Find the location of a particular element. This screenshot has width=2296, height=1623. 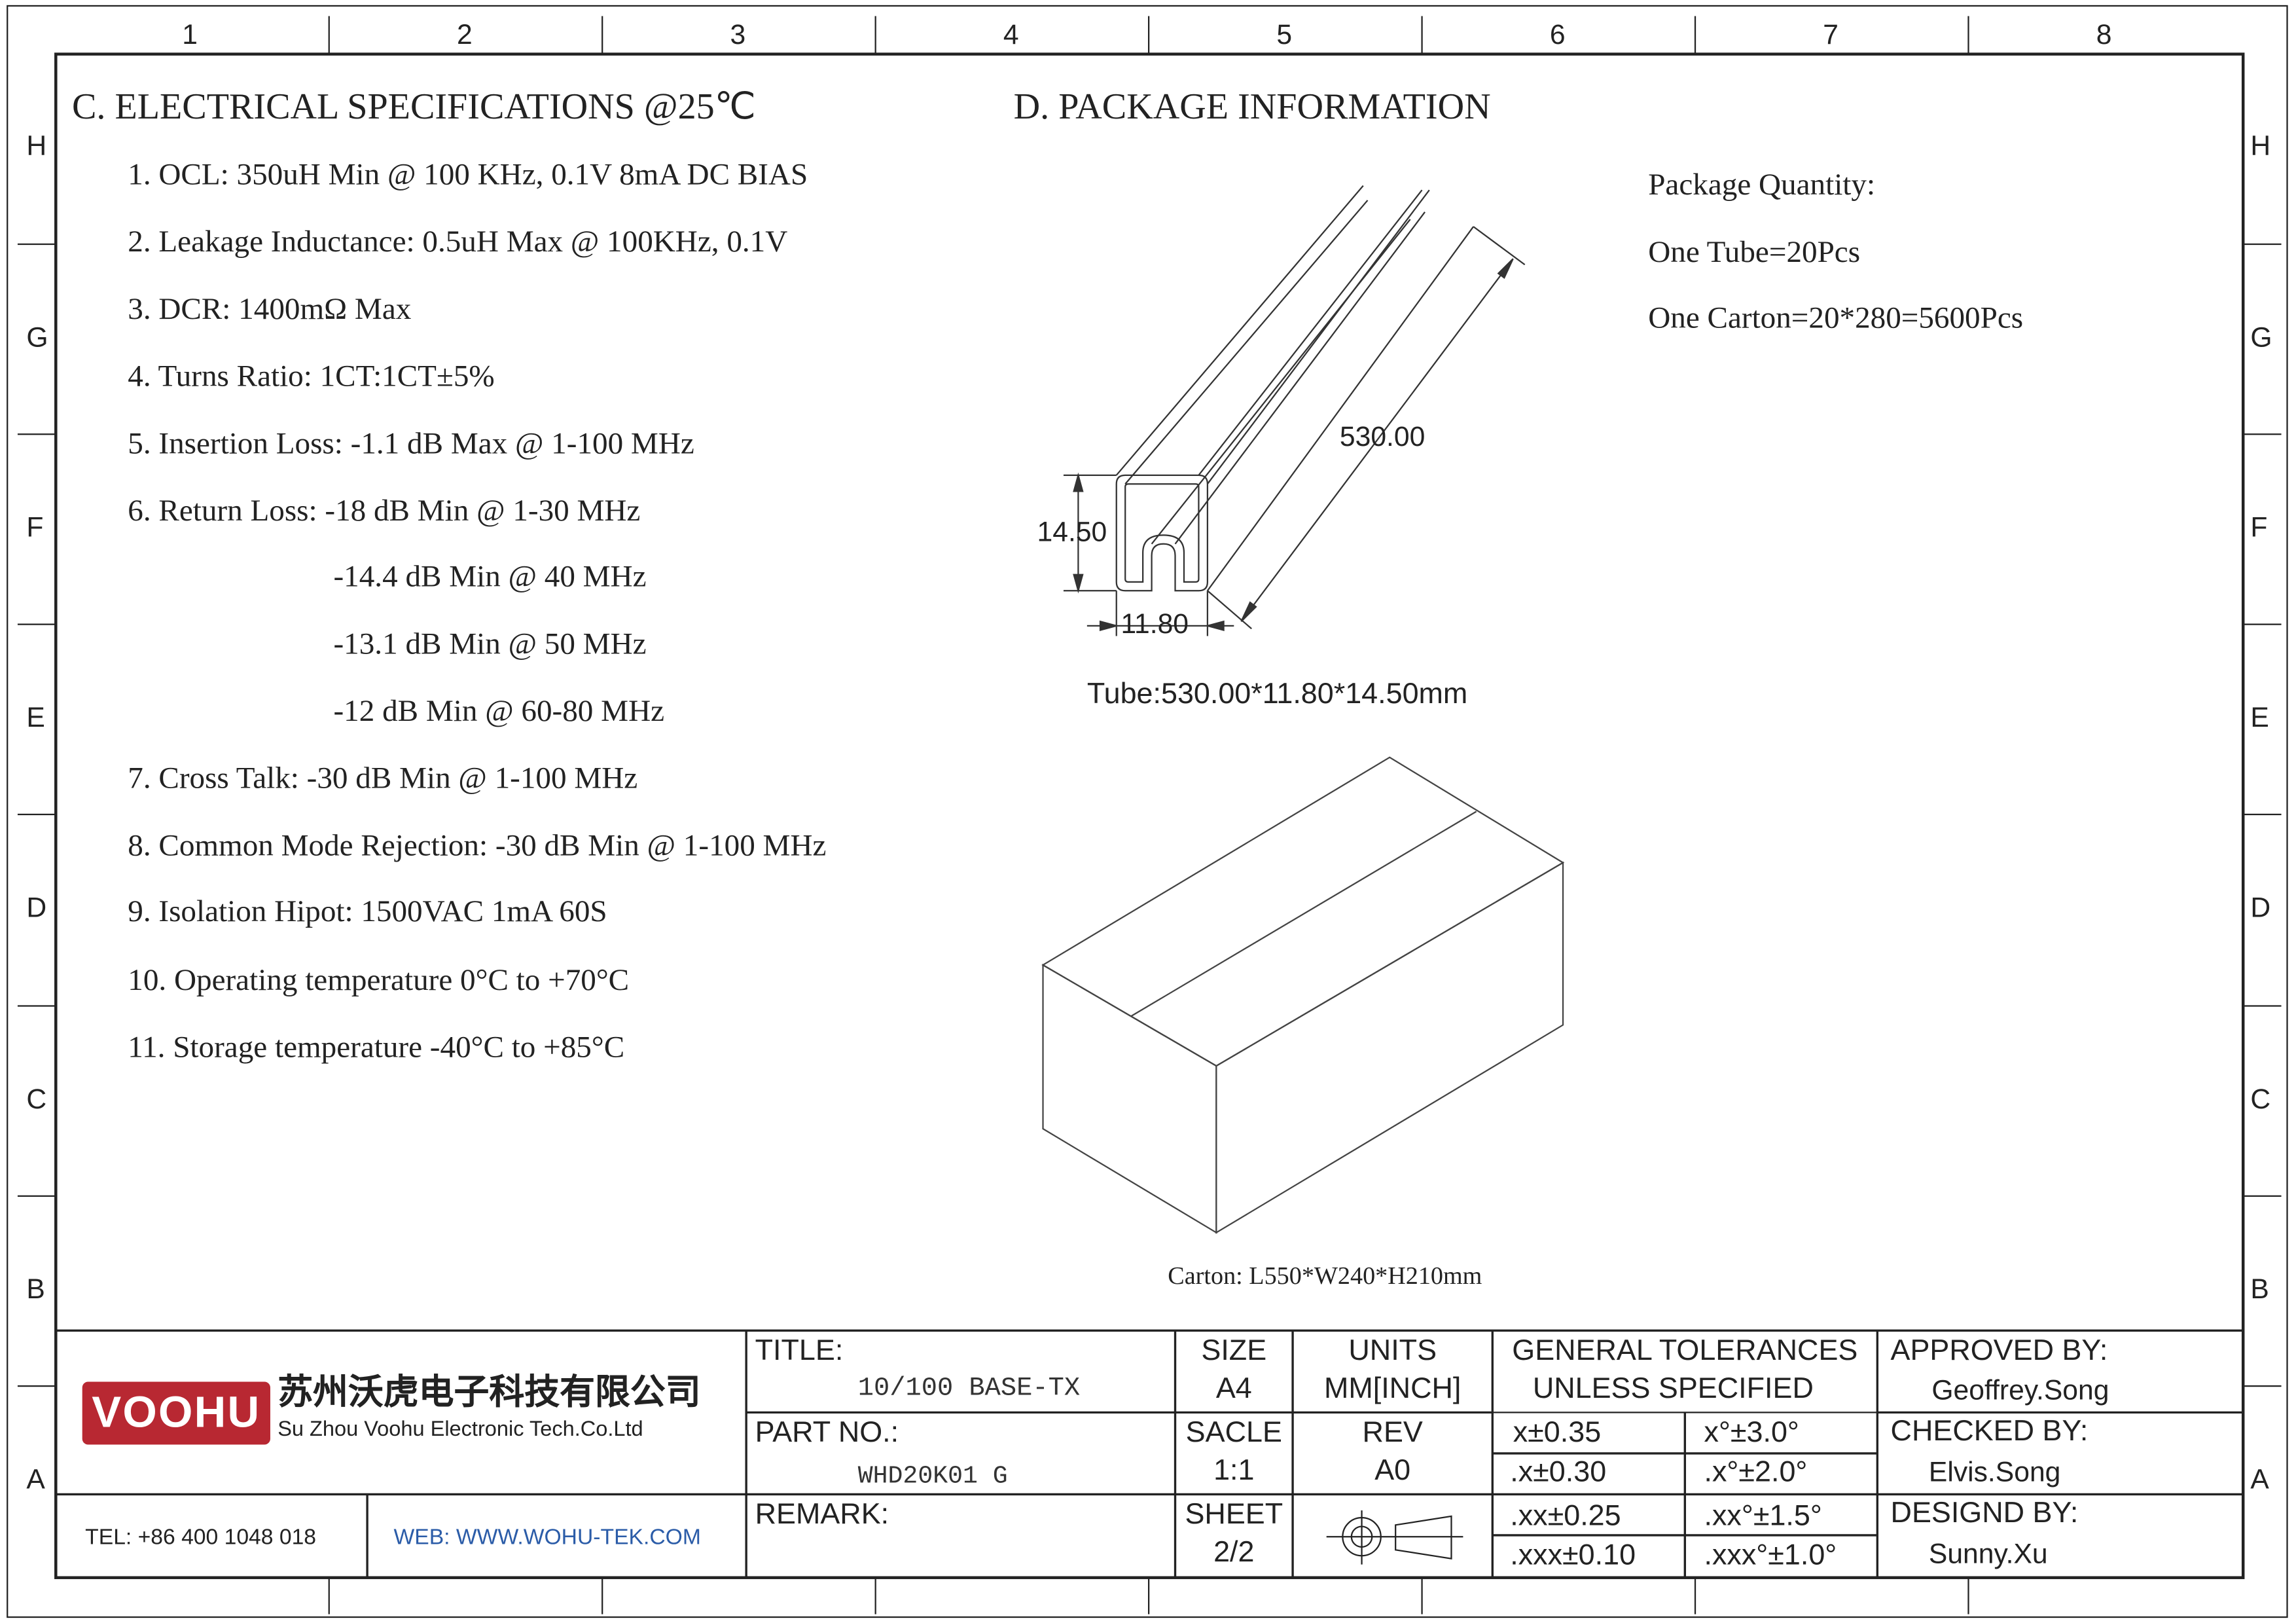

zone-row-g: G is located at coordinates (37, 338).